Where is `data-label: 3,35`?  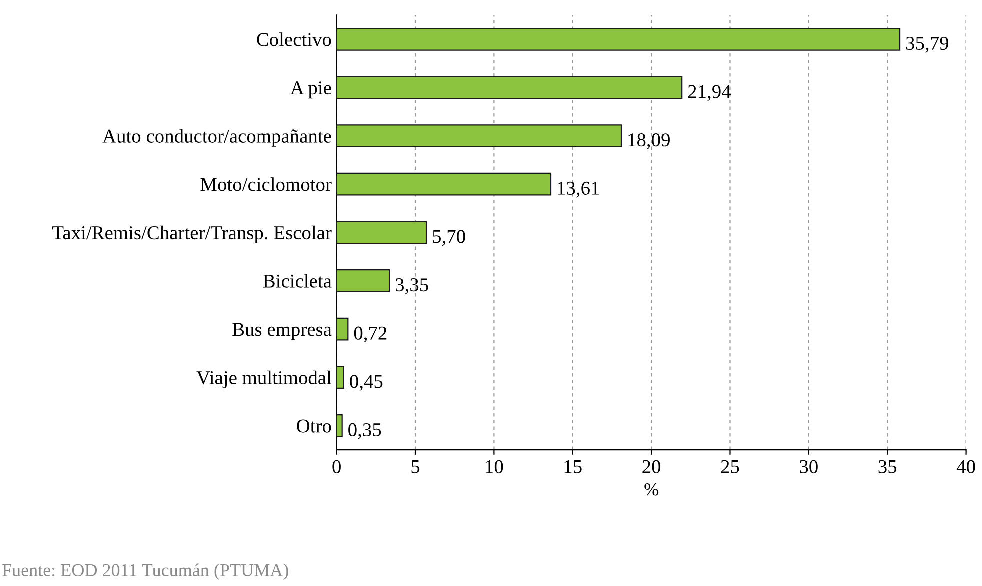 data-label: 3,35 is located at coordinates (412, 286).